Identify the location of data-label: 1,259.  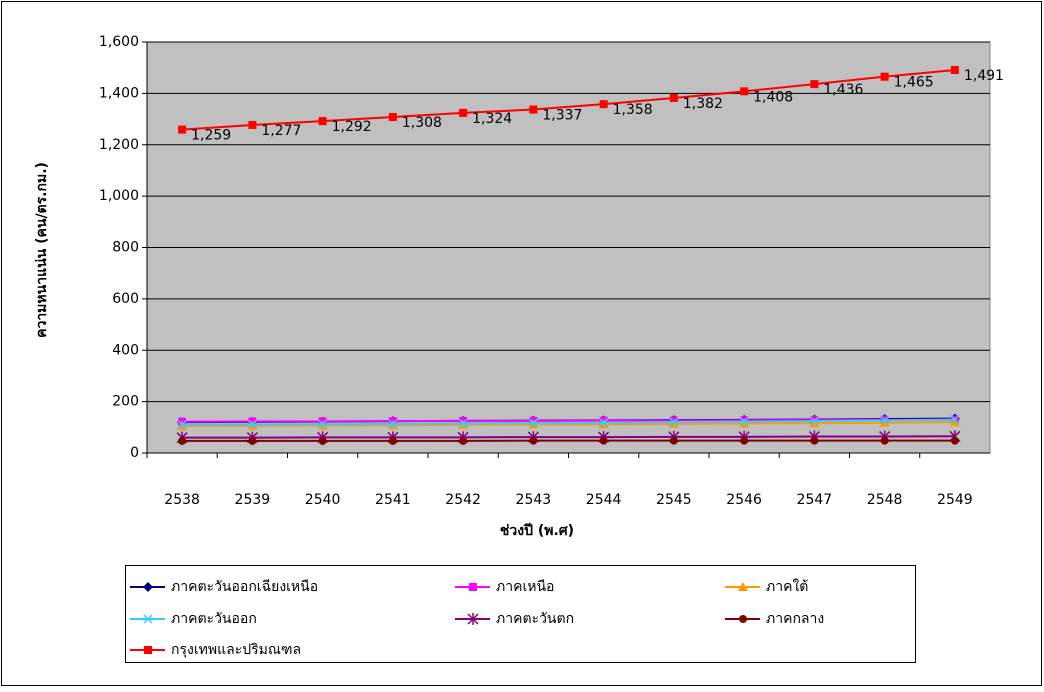
(211, 136).